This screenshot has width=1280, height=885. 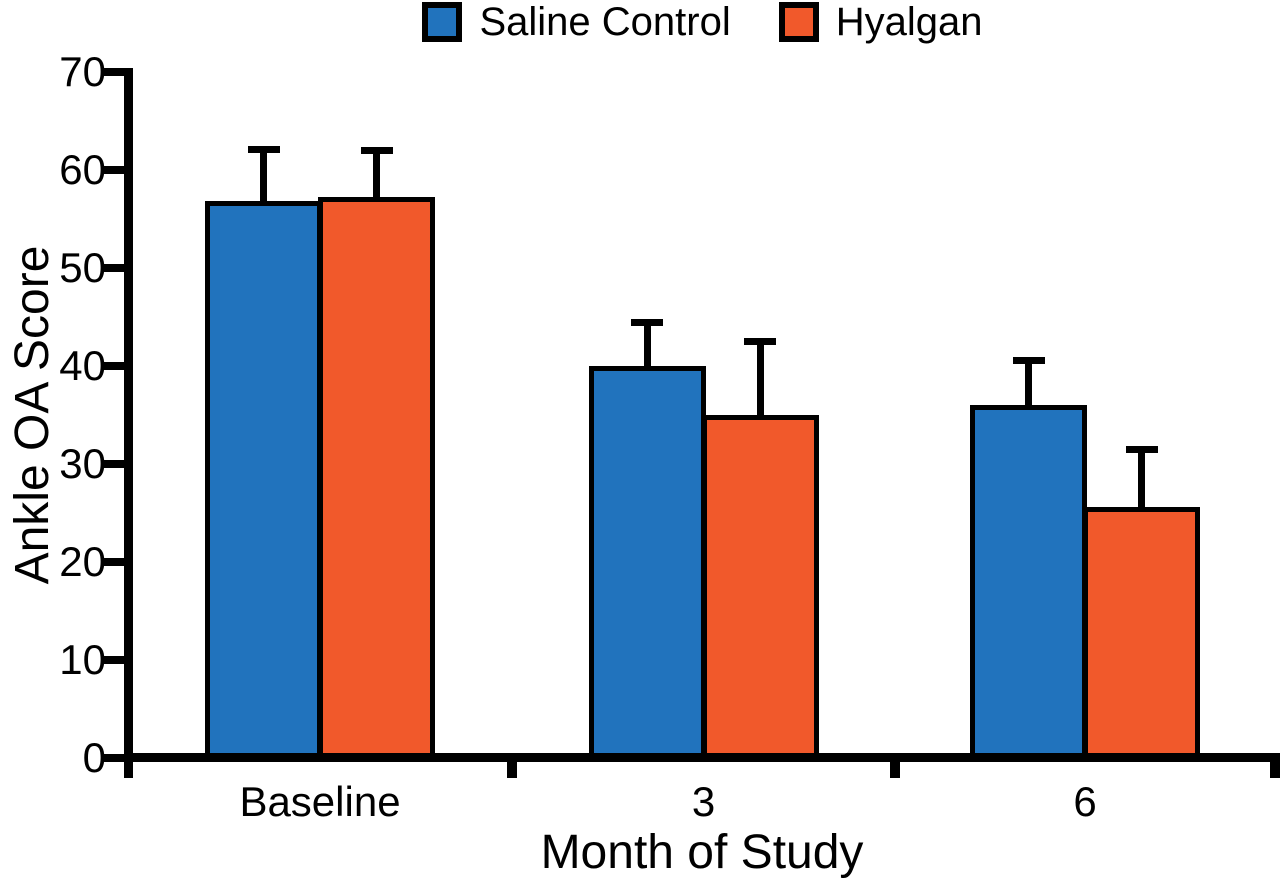 I want to click on x-axis-title: Month of Study, so click(x=702, y=852).